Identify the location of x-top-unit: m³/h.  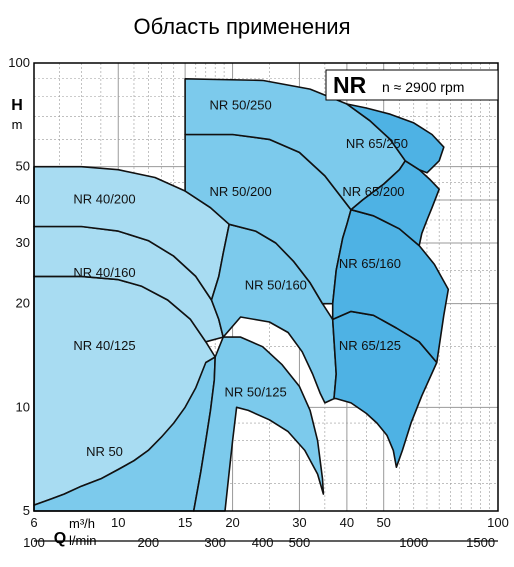
(82, 523).